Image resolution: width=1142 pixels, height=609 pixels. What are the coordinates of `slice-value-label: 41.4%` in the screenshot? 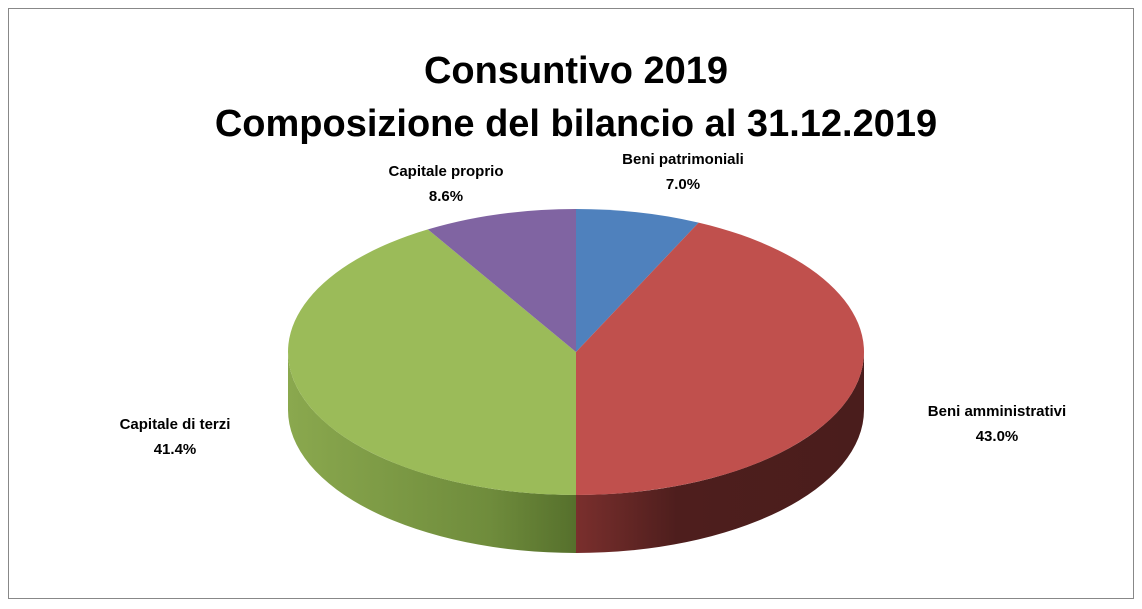 It's located at (175, 449).